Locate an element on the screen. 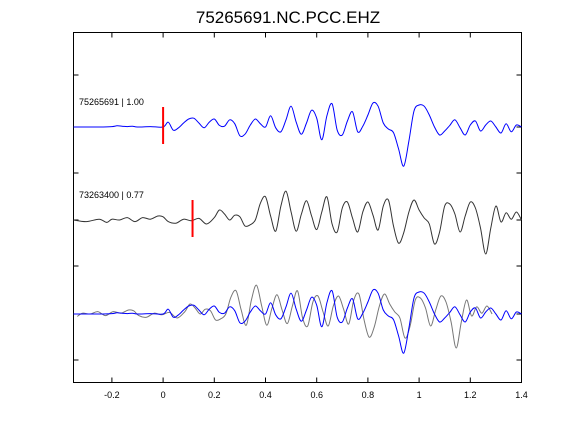 The height and width of the screenshot is (432, 576). x-tick-label: 0.8 is located at coordinates (368, 395).